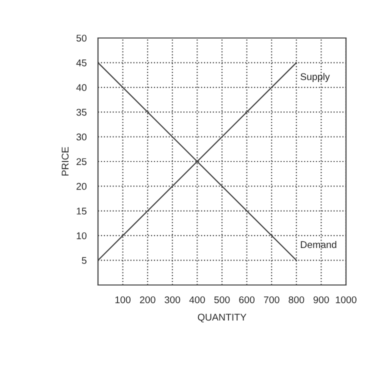 Image resolution: width=384 pixels, height=384 pixels. Describe the element at coordinates (81, 186) in the screenshot. I see `y-tick-label: 20` at that location.